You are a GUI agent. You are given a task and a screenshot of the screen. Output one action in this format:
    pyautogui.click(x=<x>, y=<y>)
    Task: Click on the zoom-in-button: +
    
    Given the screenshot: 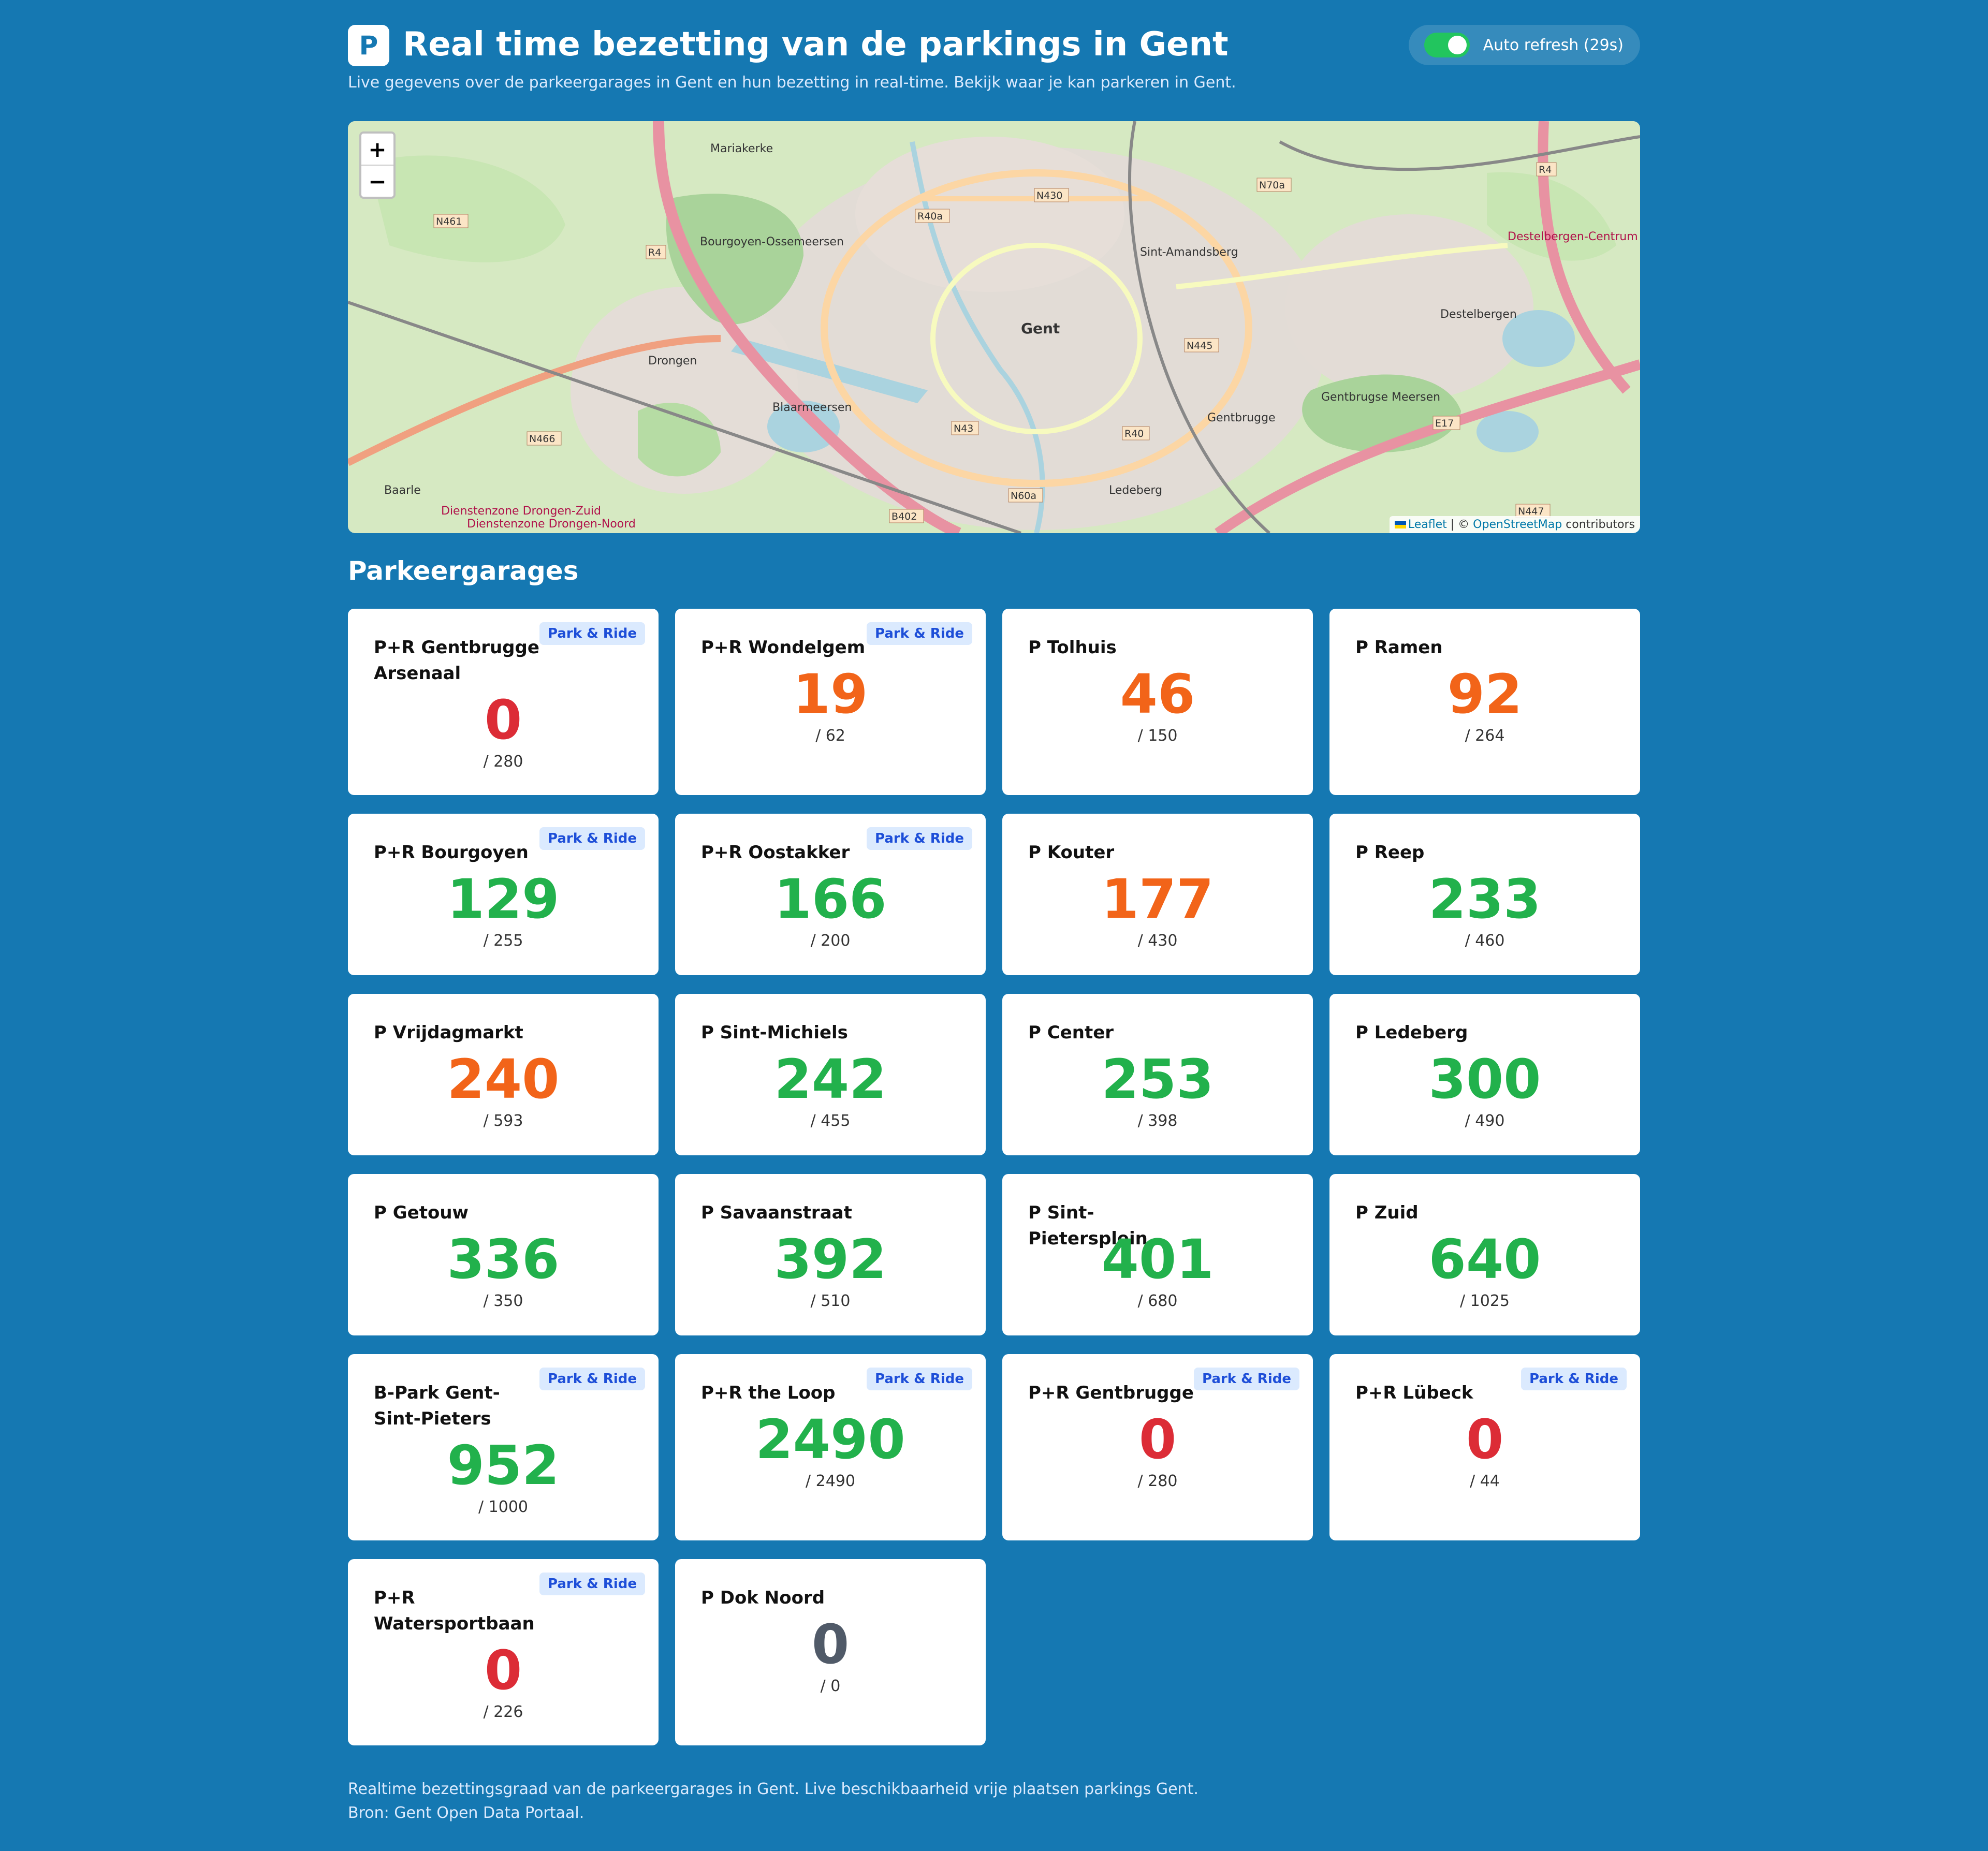 What is the action you would take?
    pyautogui.click(x=377, y=149)
    